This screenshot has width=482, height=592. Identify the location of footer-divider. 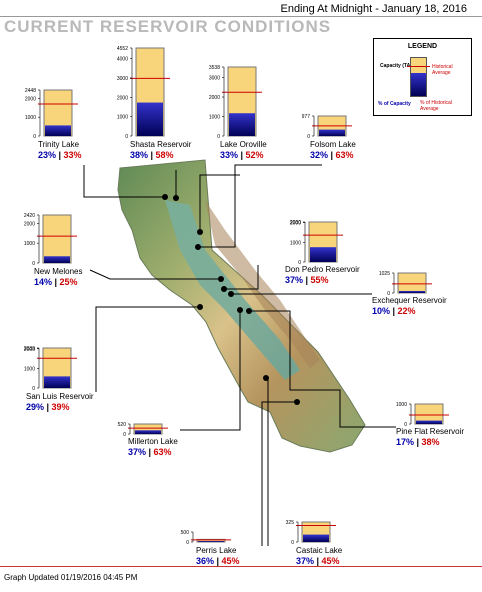
(241, 566).